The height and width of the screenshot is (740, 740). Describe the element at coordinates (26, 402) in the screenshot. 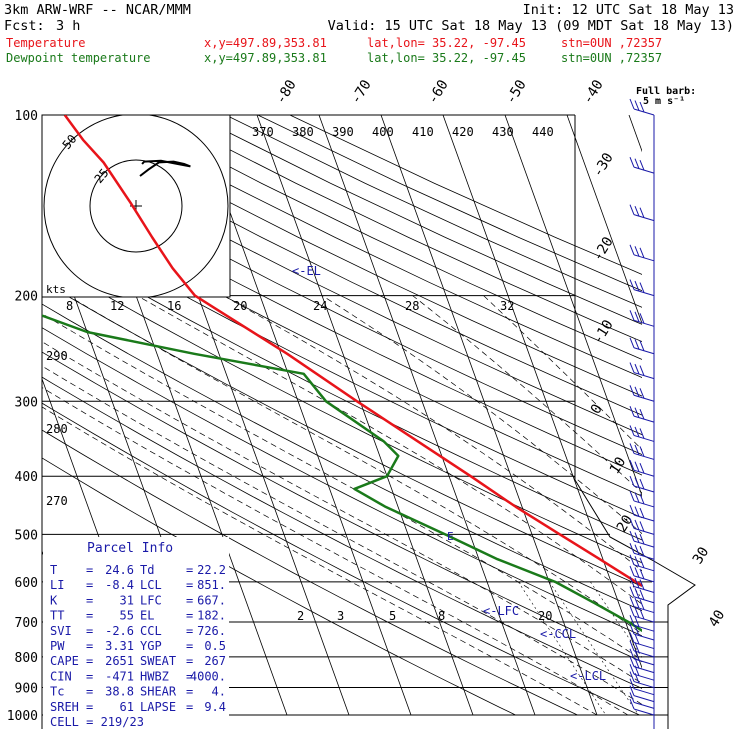

I see `pressure-label: 300` at that location.